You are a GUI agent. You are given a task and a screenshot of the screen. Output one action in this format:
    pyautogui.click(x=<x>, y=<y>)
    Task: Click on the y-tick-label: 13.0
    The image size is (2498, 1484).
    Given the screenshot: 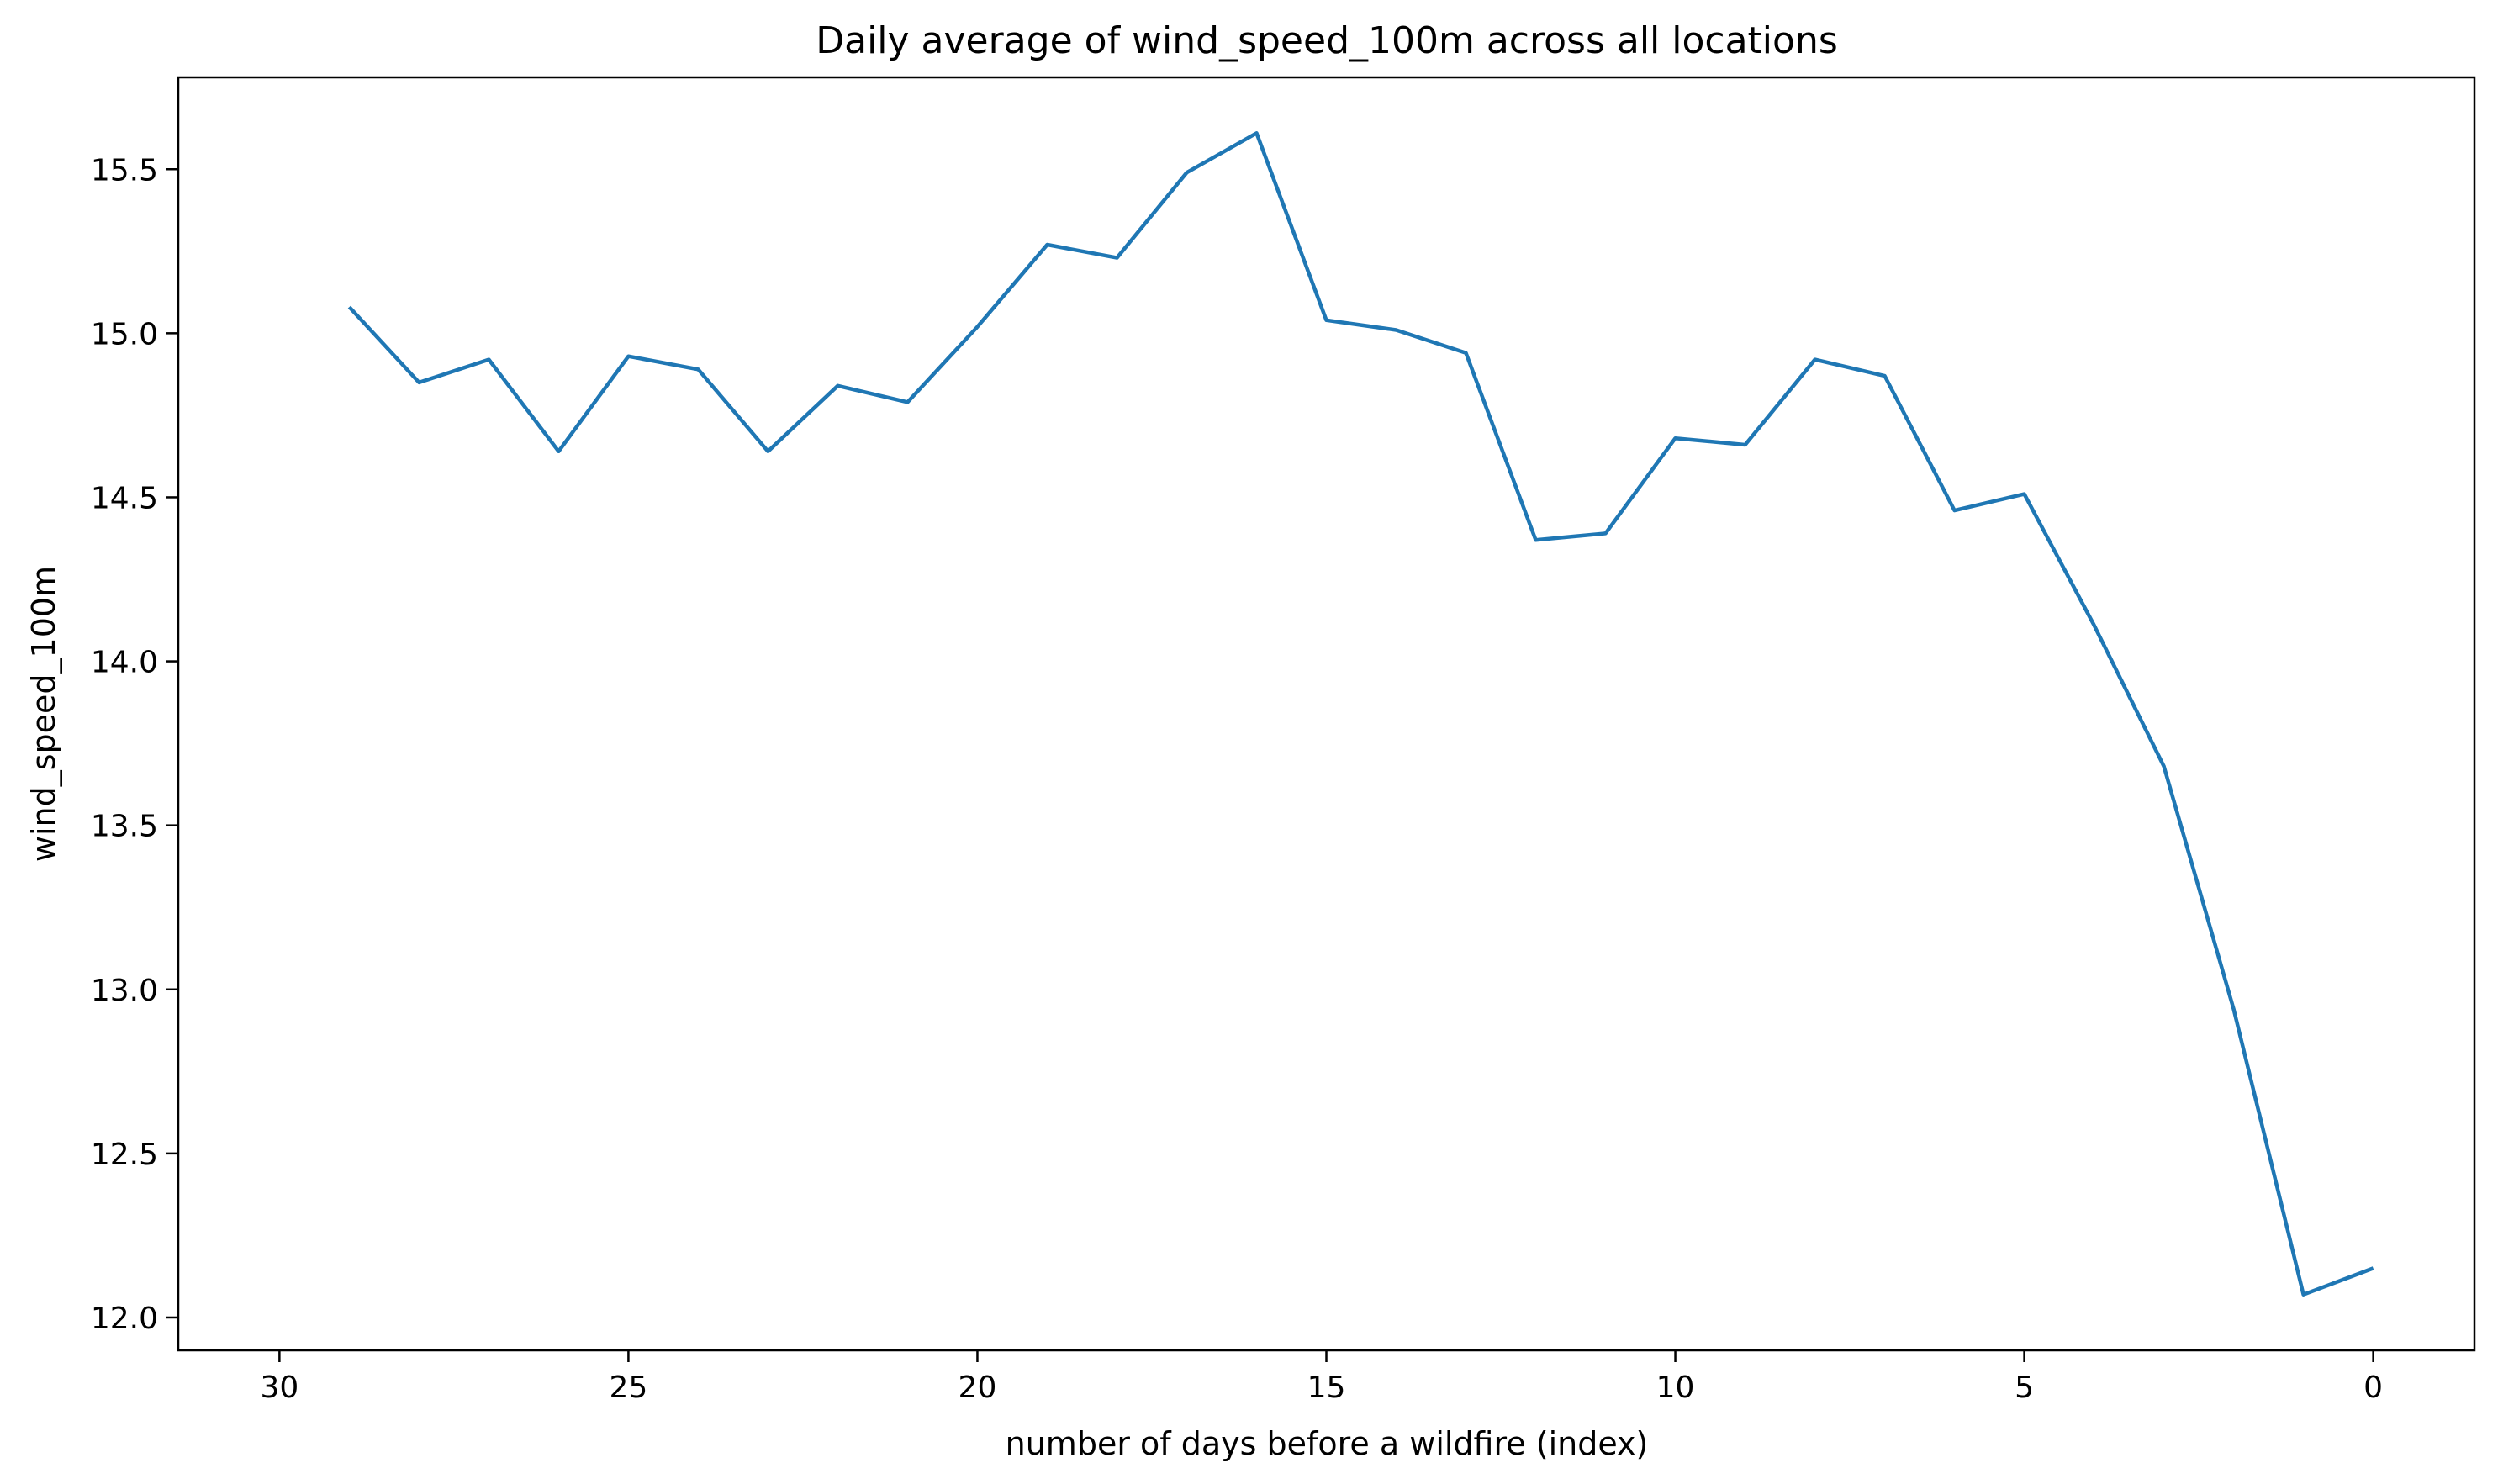 What is the action you would take?
    pyautogui.click(x=124, y=991)
    